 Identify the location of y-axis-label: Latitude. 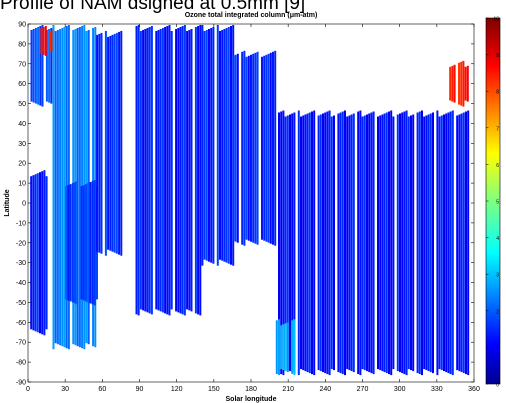
(7, 202).